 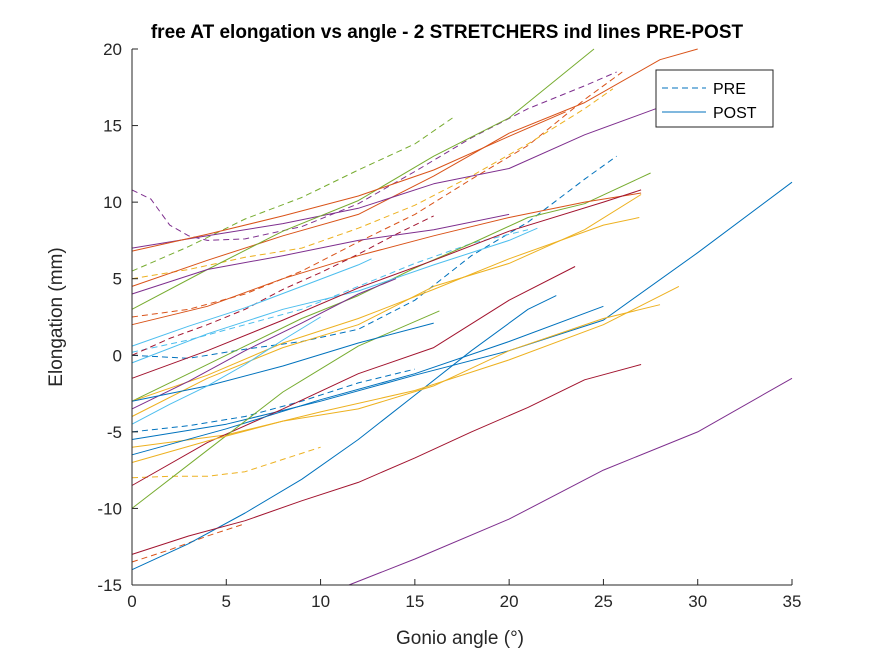 I want to click on x-tick-label-4: 20, so click(x=509, y=601).